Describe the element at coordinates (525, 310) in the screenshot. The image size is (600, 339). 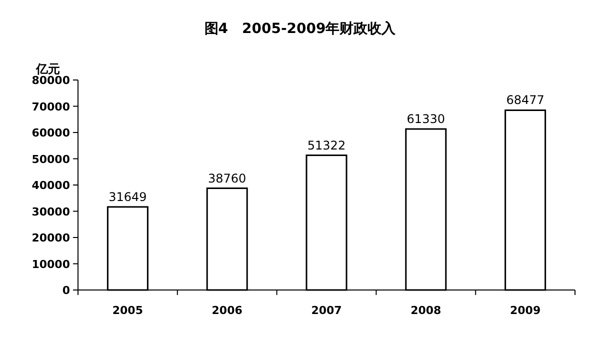
I see `x-tick-label: 2009` at that location.